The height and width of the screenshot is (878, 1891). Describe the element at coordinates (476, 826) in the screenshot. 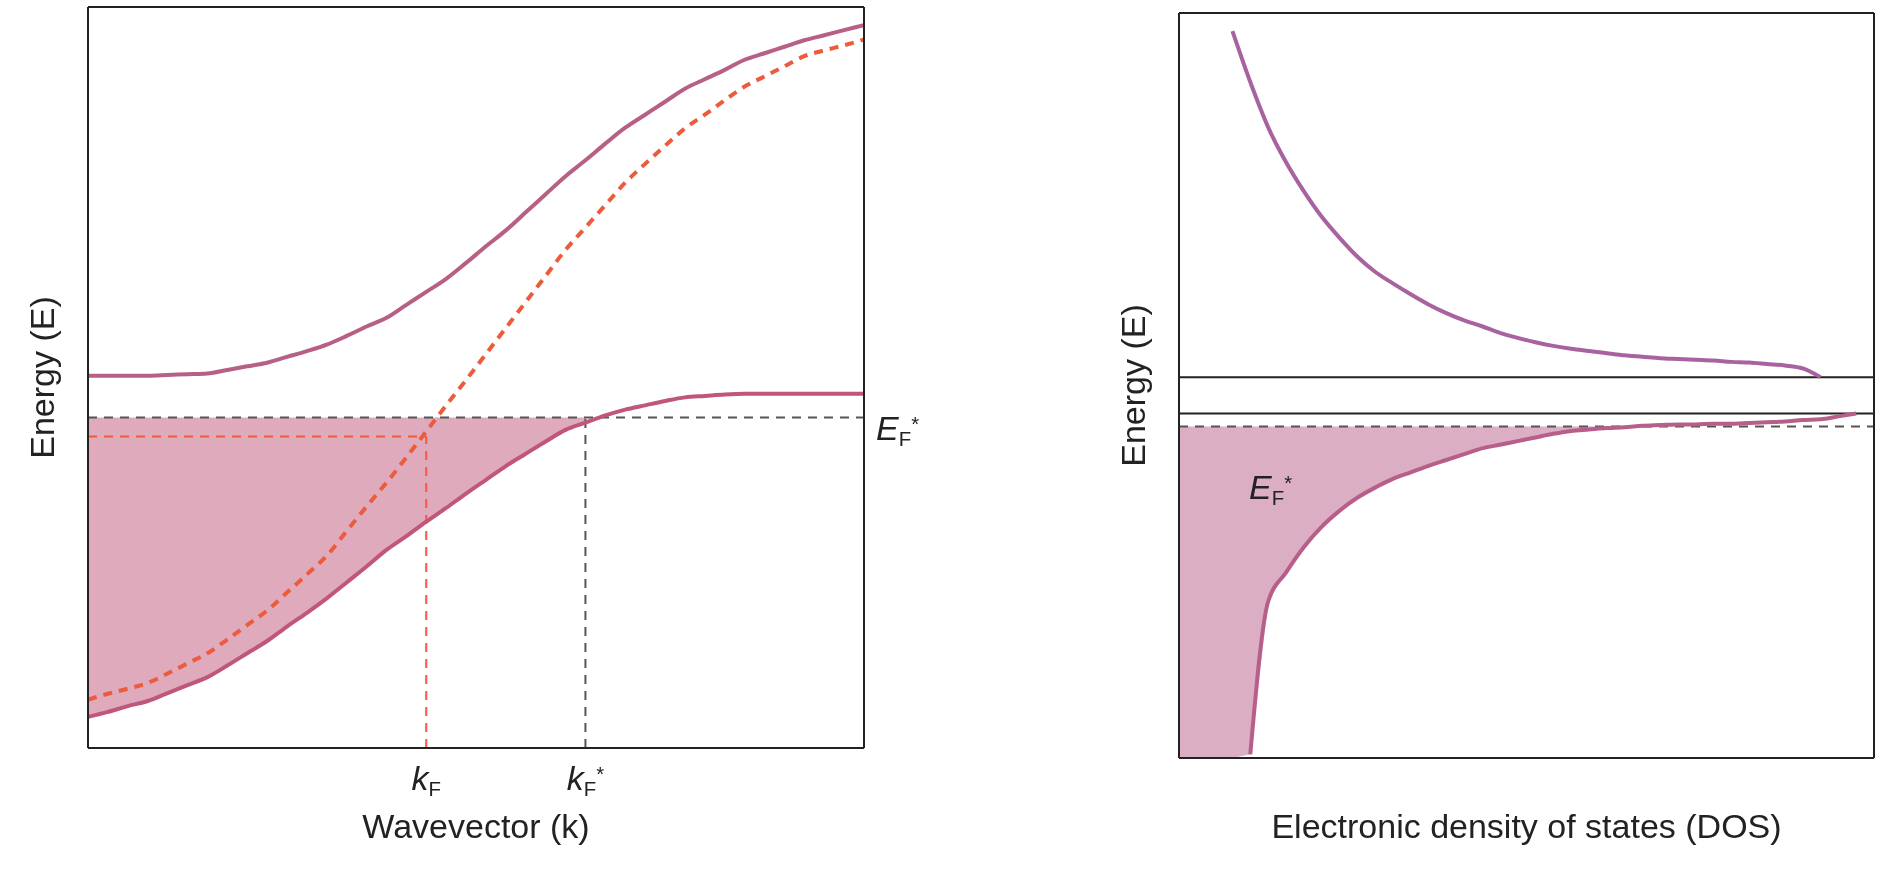

I see `x-axis-title: Wavevector (k)` at that location.